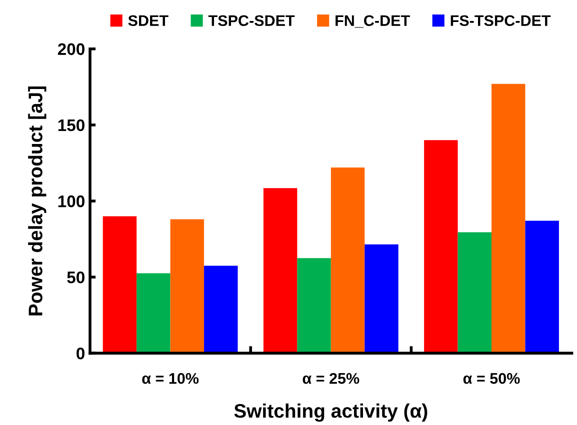 The image size is (577, 425). I want to click on y-tick-label: 50, so click(75, 278).